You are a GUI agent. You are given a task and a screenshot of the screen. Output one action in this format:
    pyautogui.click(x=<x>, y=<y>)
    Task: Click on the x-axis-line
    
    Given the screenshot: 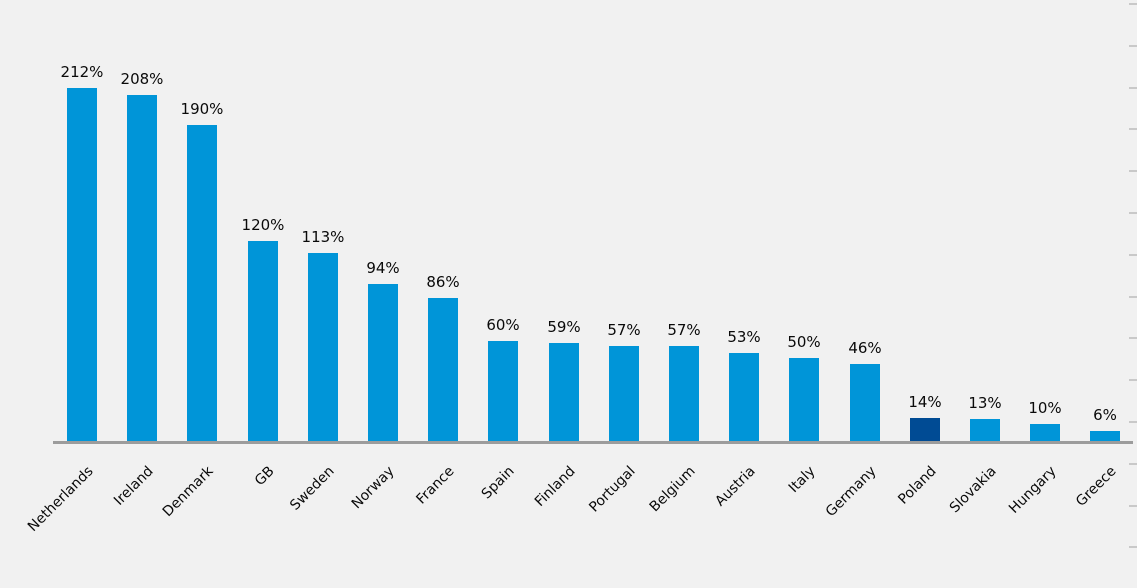 What is the action you would take?
    pyautogui.click(x=593, y=442)
    